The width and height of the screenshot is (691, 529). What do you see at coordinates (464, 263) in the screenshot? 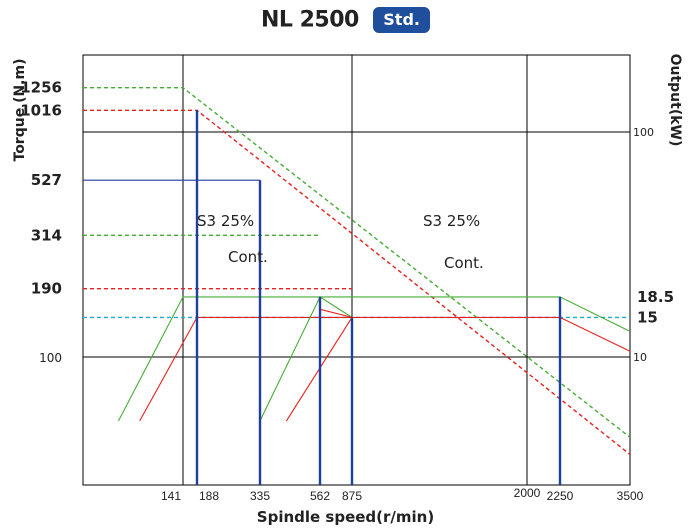
I see `annotation-cont-high: Cont.` at bounding box center [464, 263].